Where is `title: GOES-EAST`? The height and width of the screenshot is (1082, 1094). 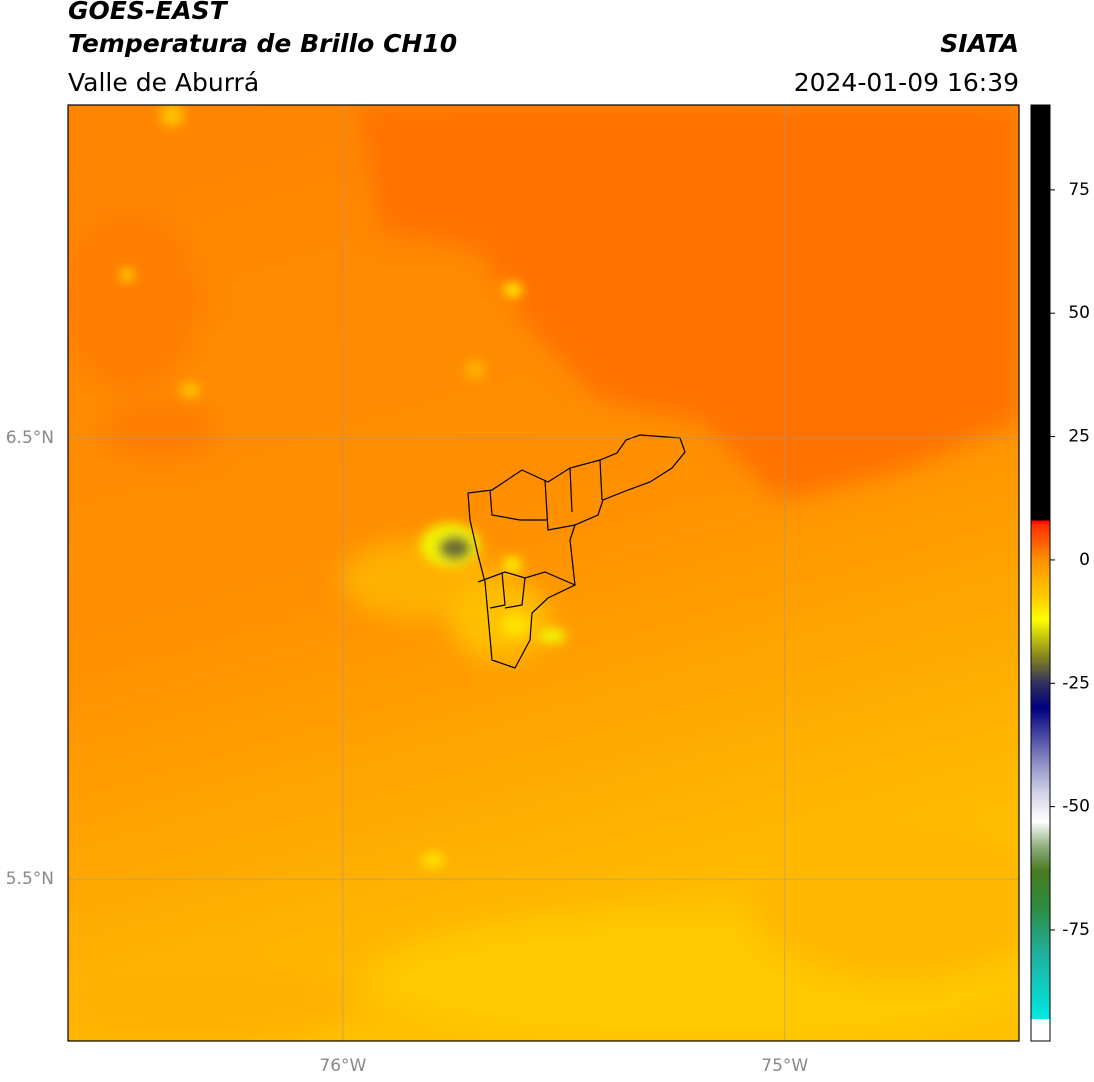 title: GOES-EAST is located at coordinates (148, 12).